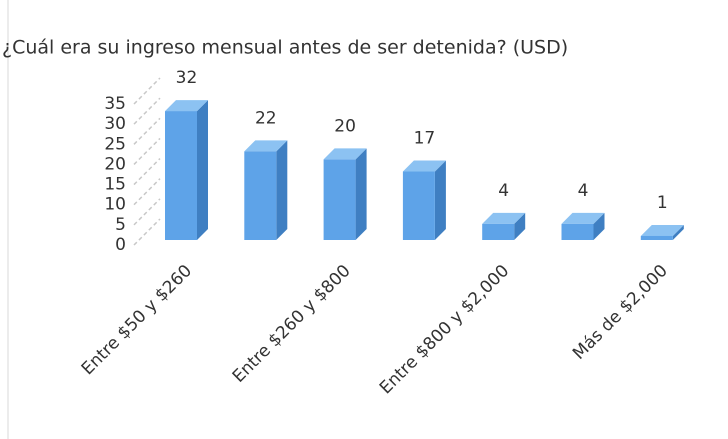  Describe the element at coordinates (115, 124) in the screenshot. I see `y-tick-label: 30` at that location.